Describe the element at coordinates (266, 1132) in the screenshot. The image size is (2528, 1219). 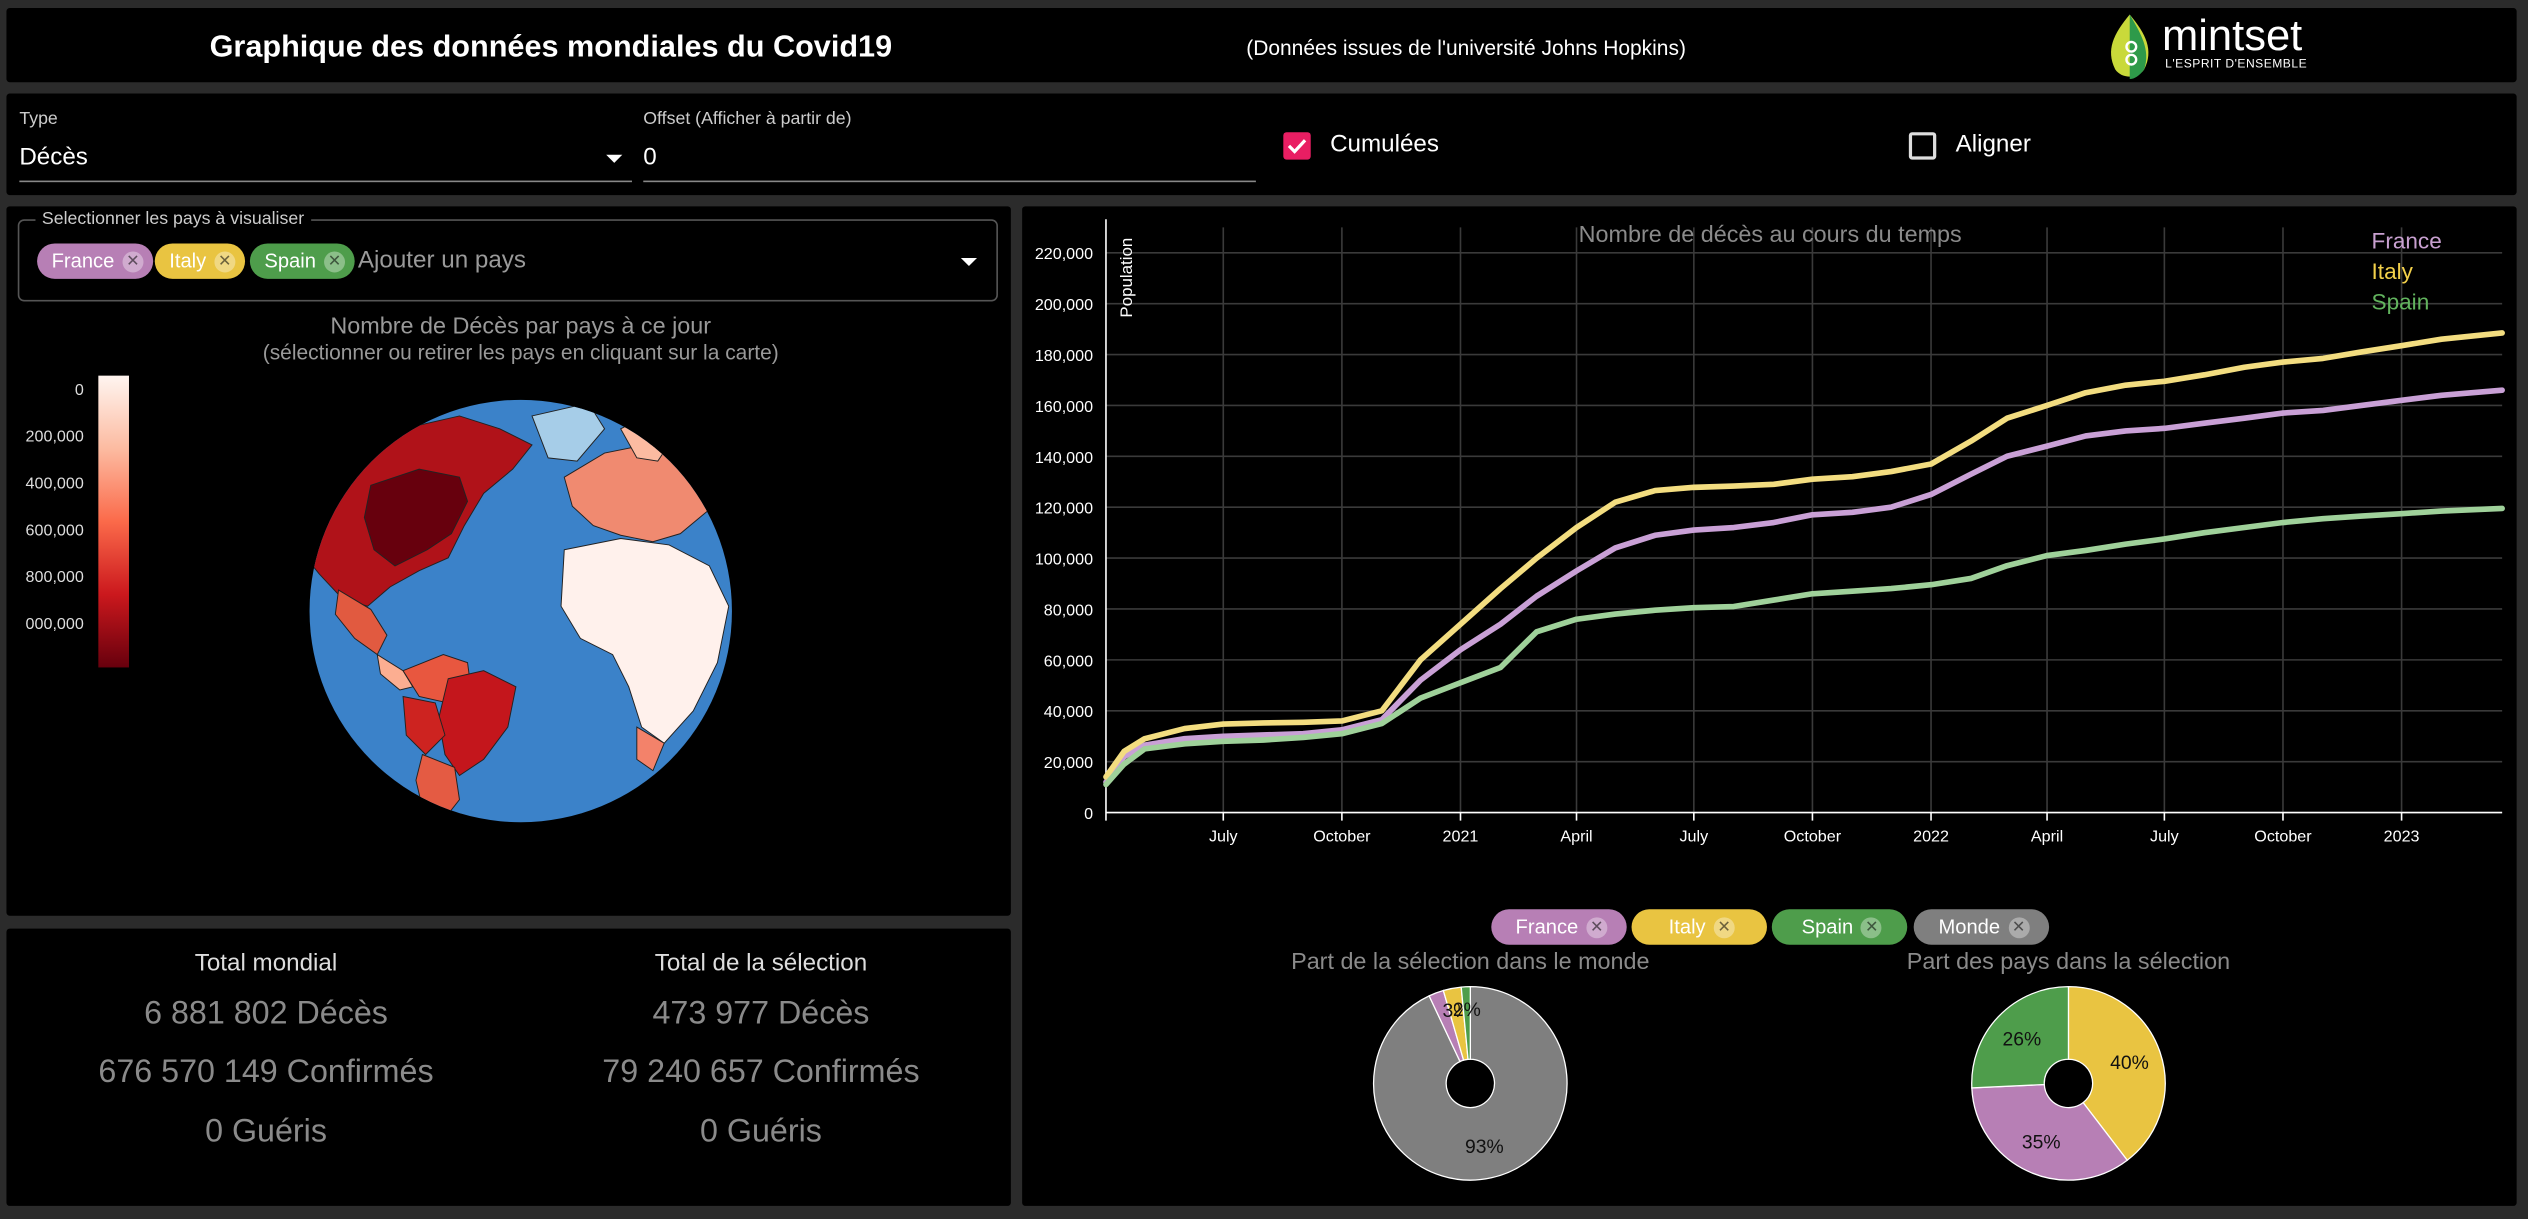
I see `world-recovered: 0 Guéris` at that location.